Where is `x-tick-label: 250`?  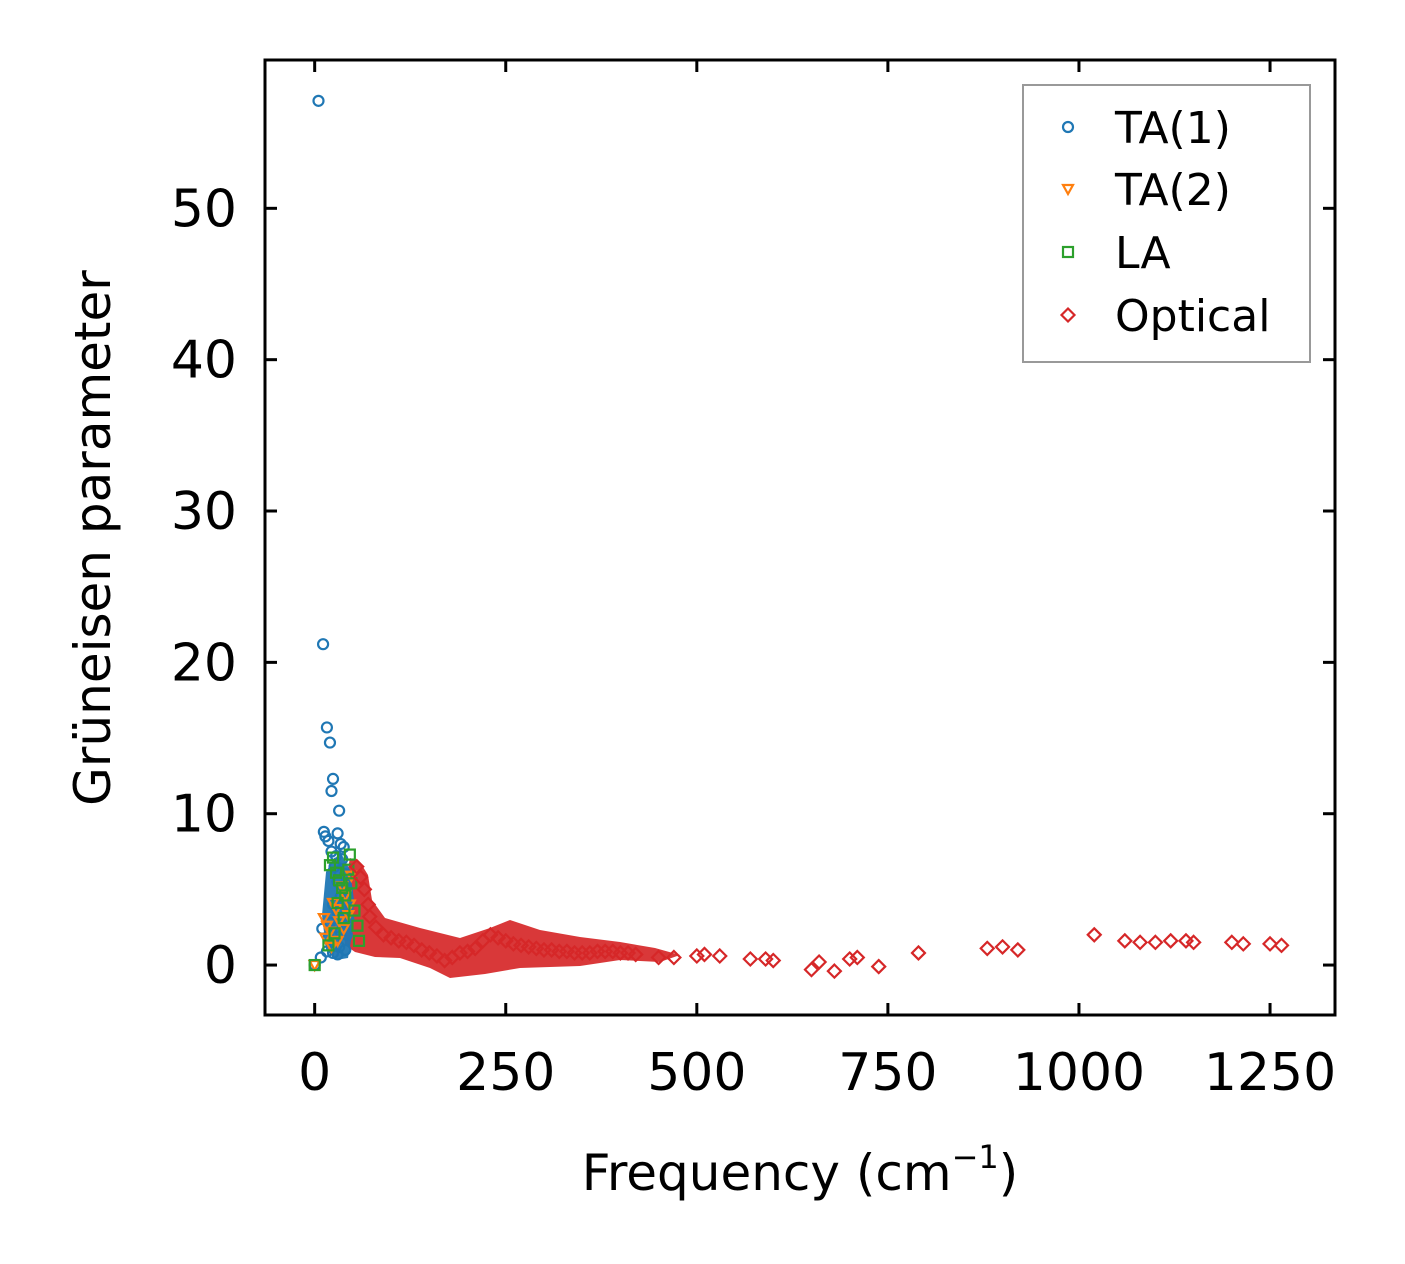
x-tick-label: 250 is located at coordinates (505, 1073).